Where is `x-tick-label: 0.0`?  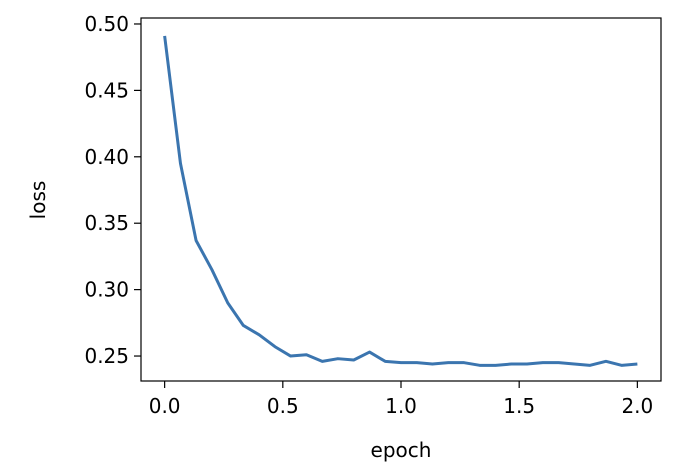
x-tick-label: 0.0 is located at coordinates (165, 406).